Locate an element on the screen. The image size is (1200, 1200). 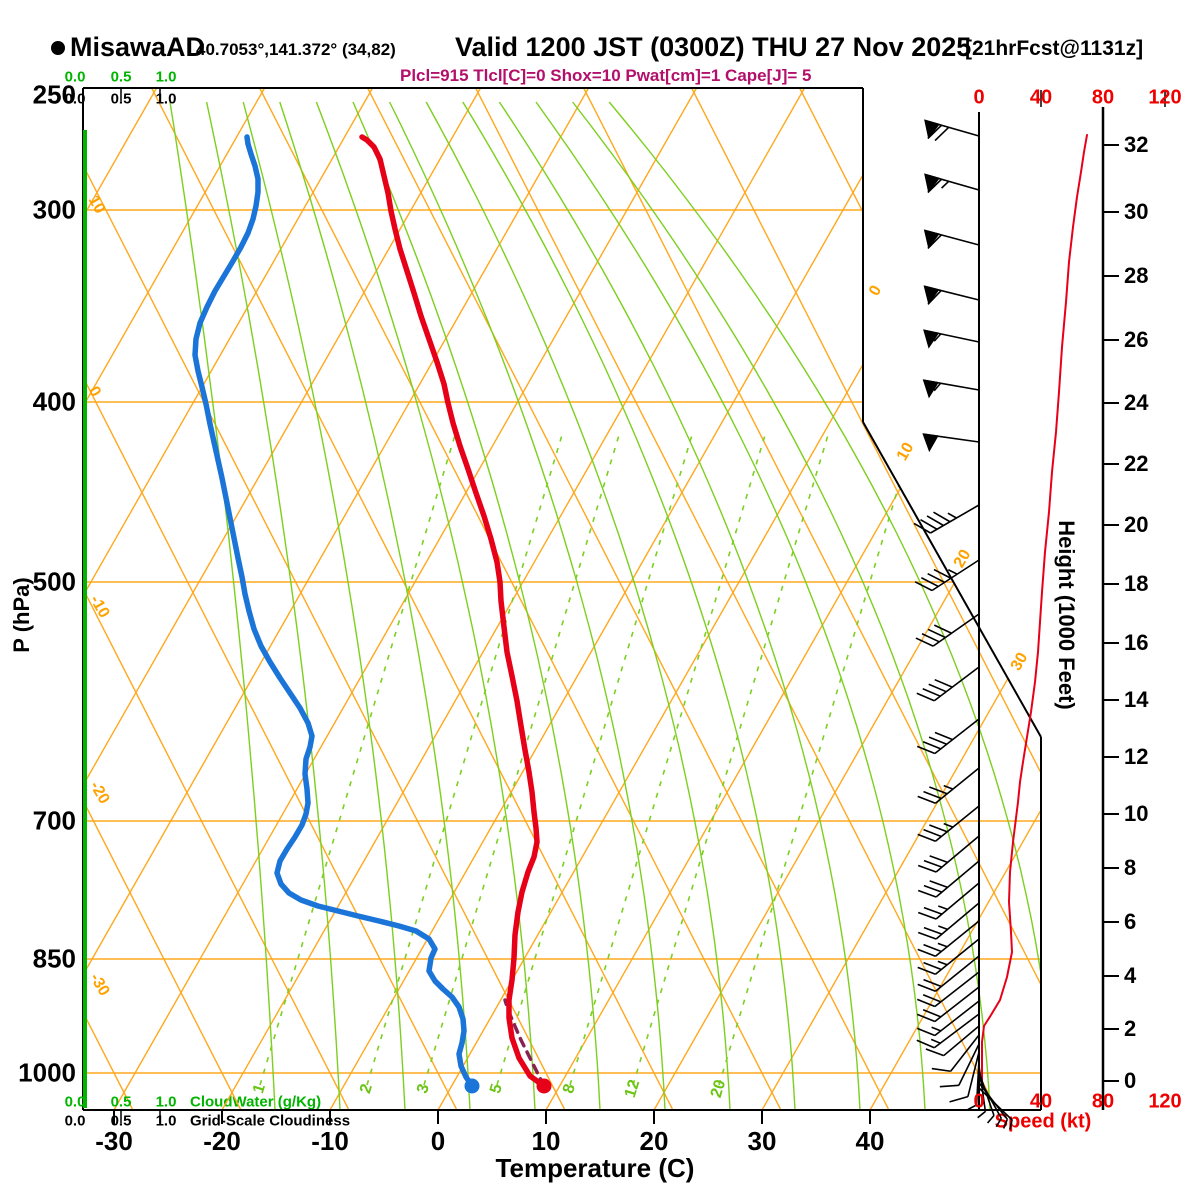
station-coordinates: 40.7053°,141.372° (34,82) is located at coordinates (296, 49).